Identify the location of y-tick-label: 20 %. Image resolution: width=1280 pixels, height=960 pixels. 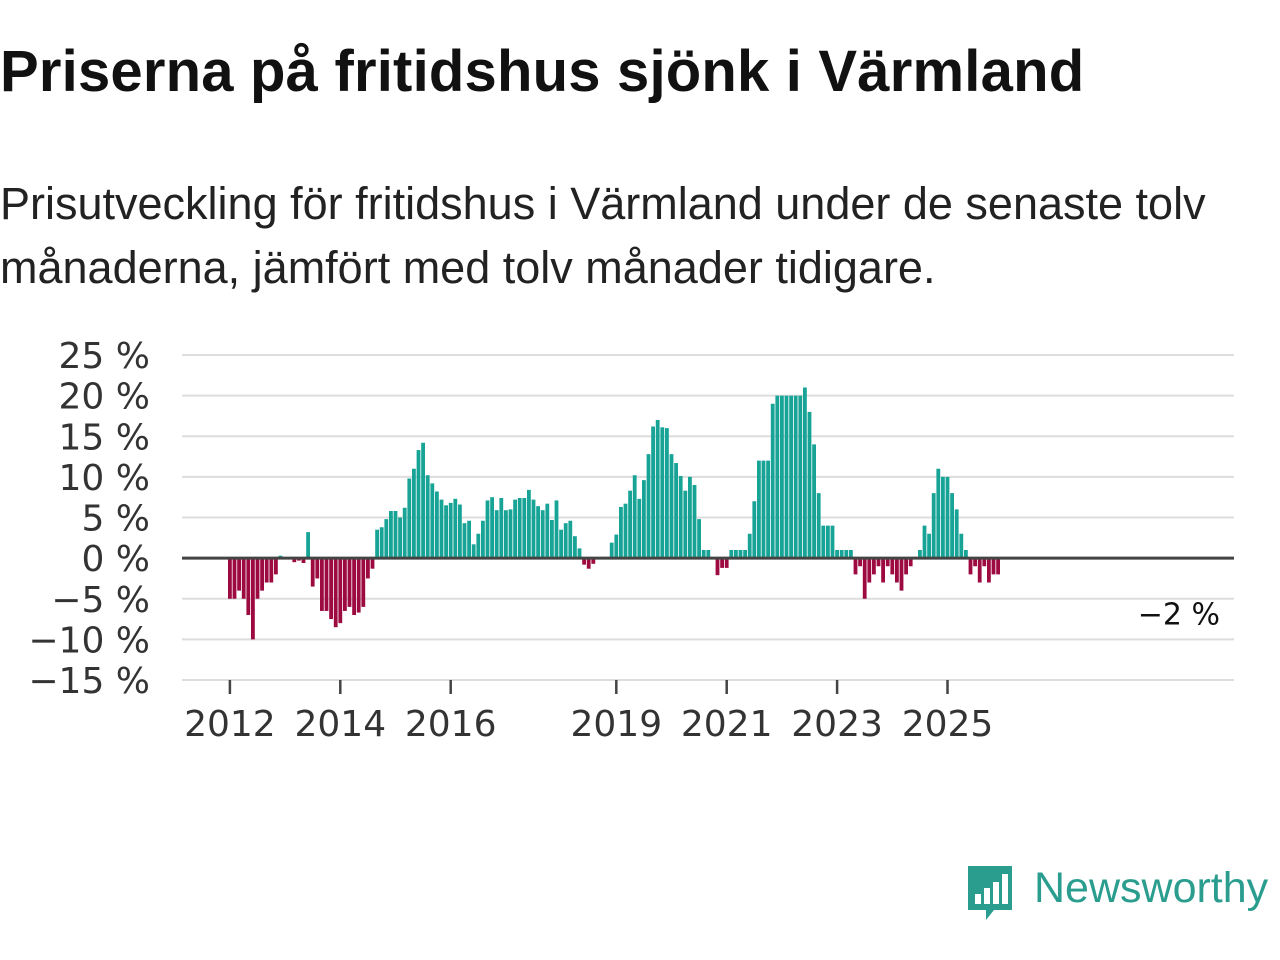
(104, 397).